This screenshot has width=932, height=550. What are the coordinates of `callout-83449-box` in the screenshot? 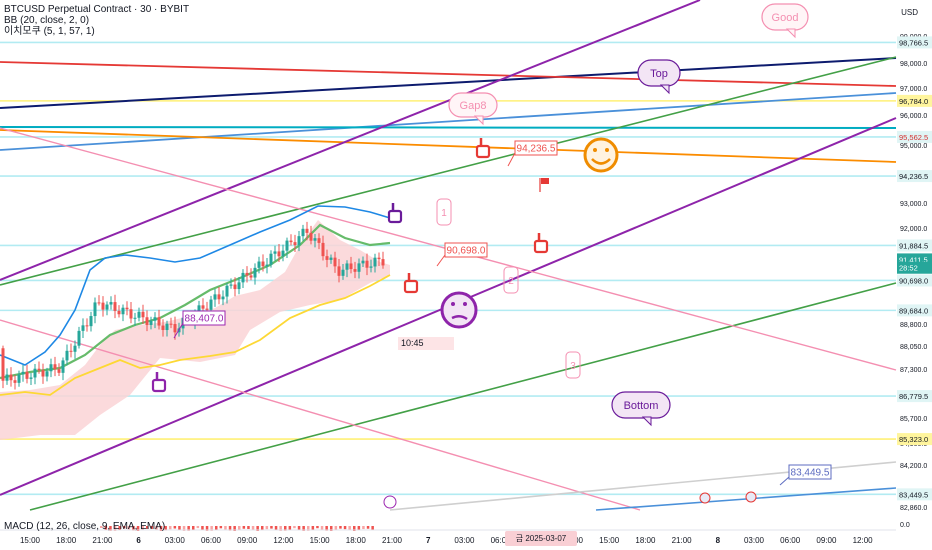 It's located at (810, 472).